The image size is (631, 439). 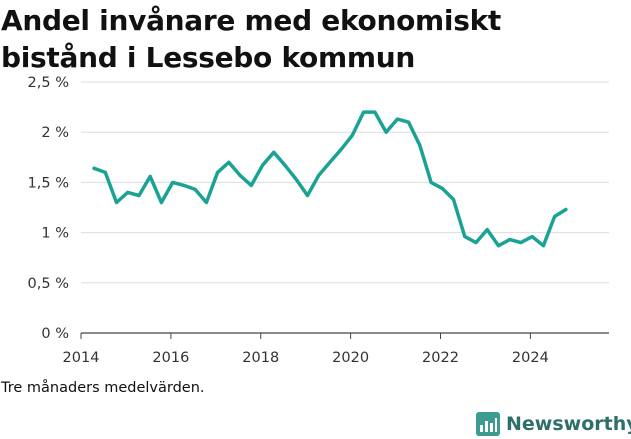 I want to click on chart-caption: Tre månaders medelvärden., so click(x=103, y=388).